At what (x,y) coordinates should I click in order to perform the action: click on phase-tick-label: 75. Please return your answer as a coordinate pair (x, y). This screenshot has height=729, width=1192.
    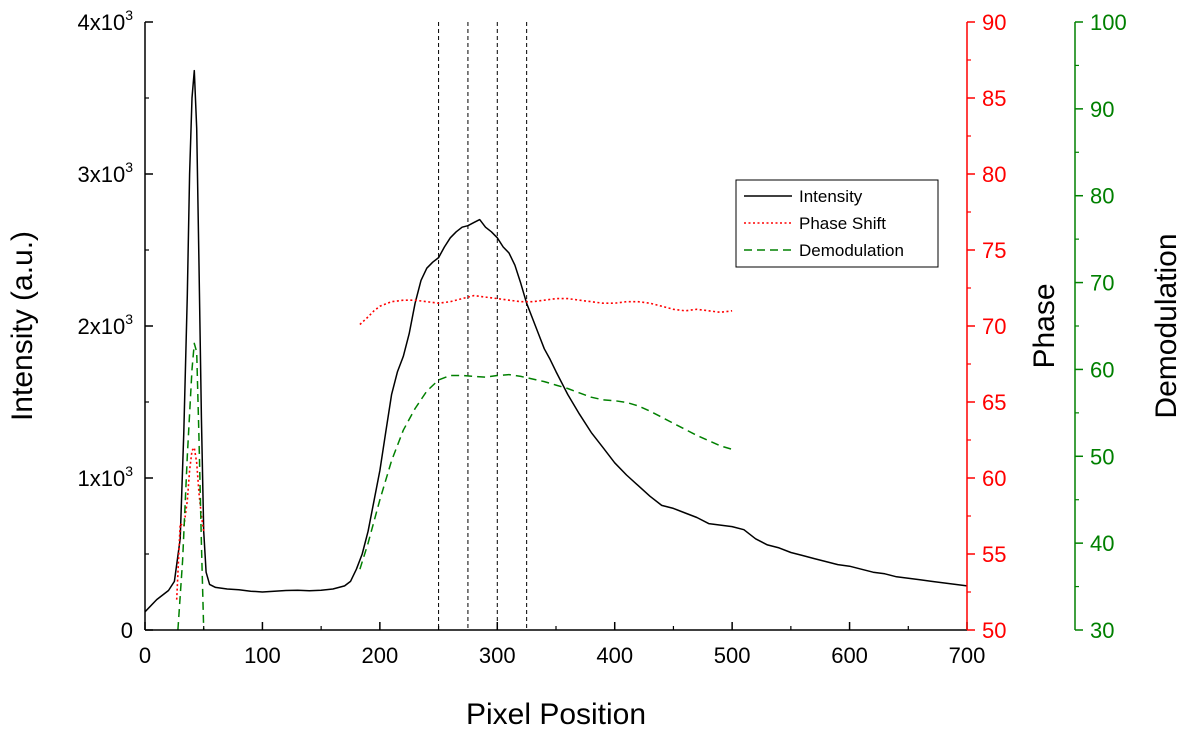
    Looking at the image, I should click on (994, 250).